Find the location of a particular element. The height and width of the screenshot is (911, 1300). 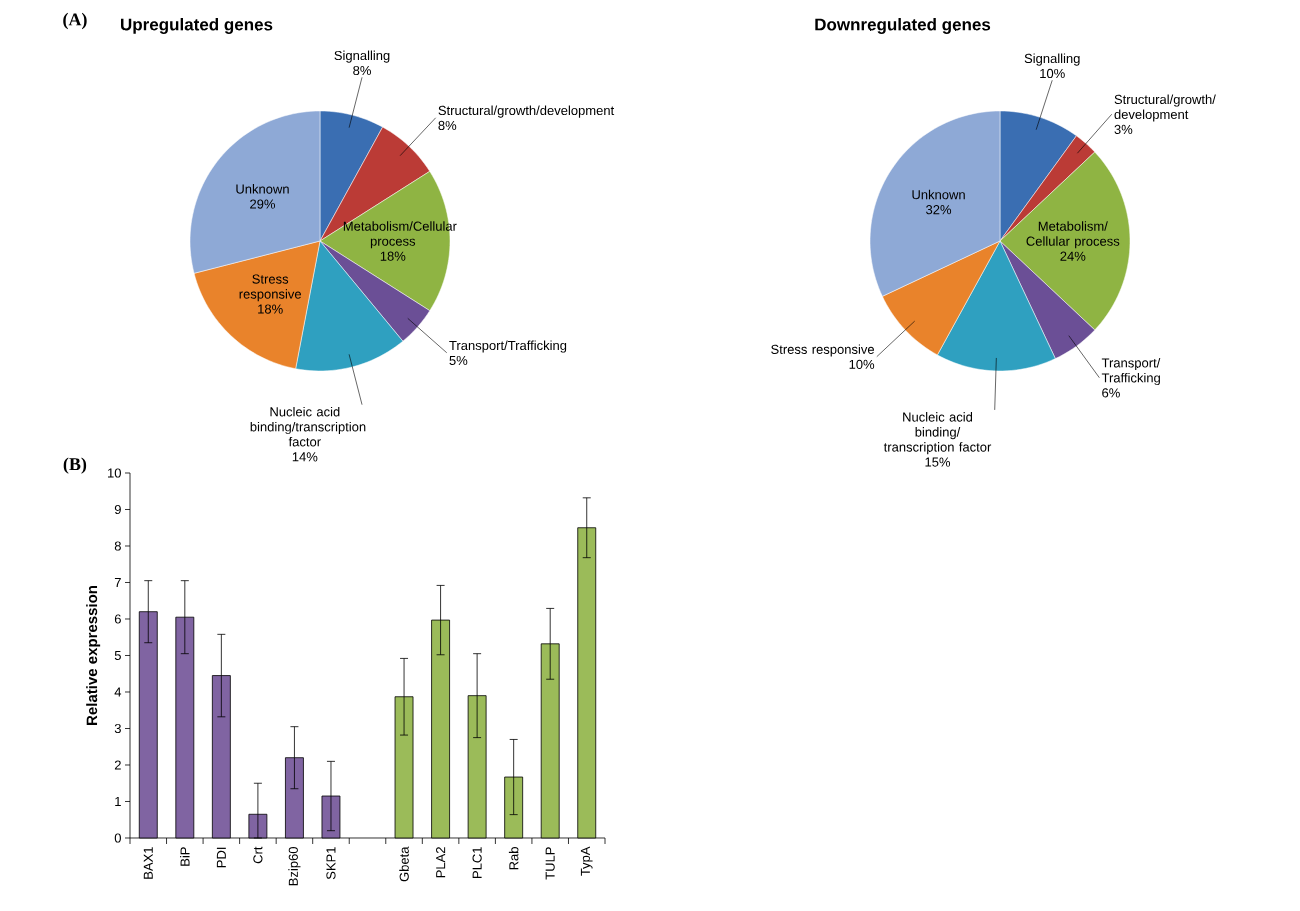

y-tick-label: 0 is located at coordinates (117, 838).